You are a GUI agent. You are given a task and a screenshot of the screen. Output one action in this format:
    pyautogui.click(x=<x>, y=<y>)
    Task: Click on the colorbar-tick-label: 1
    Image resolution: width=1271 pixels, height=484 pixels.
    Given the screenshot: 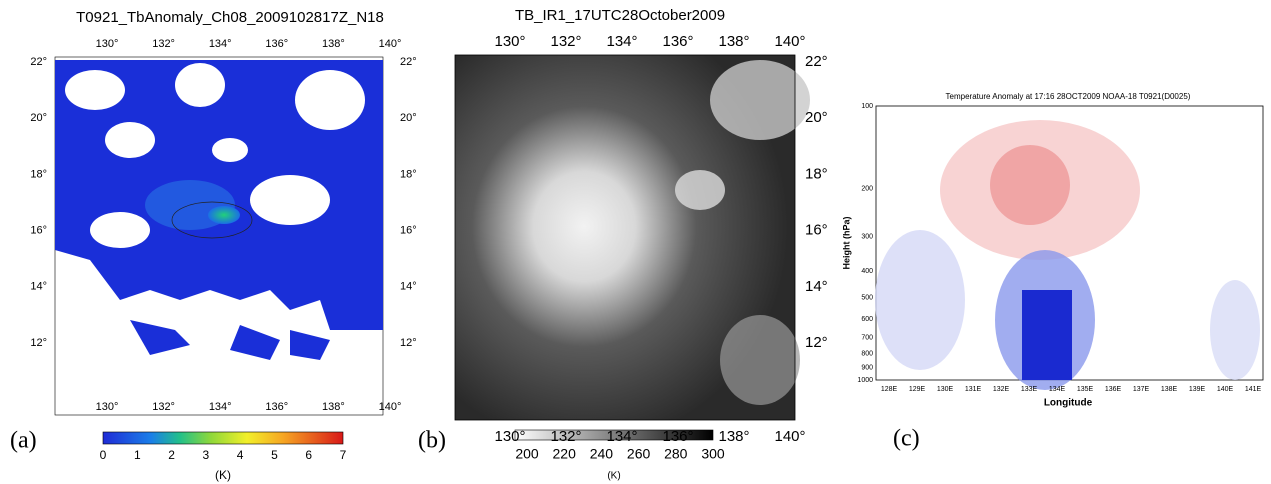 What is the action you would take?
    pyautogui.click(x=137, y=455)
    